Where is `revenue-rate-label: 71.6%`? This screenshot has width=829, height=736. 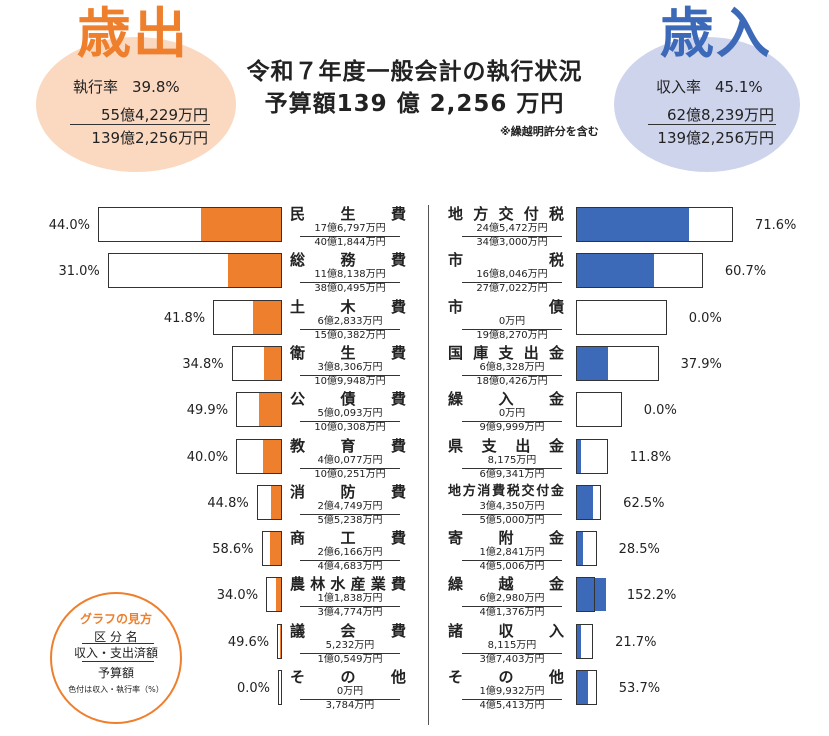
revenue-rate-label: 71.6% is located at coordinates (776, 225).